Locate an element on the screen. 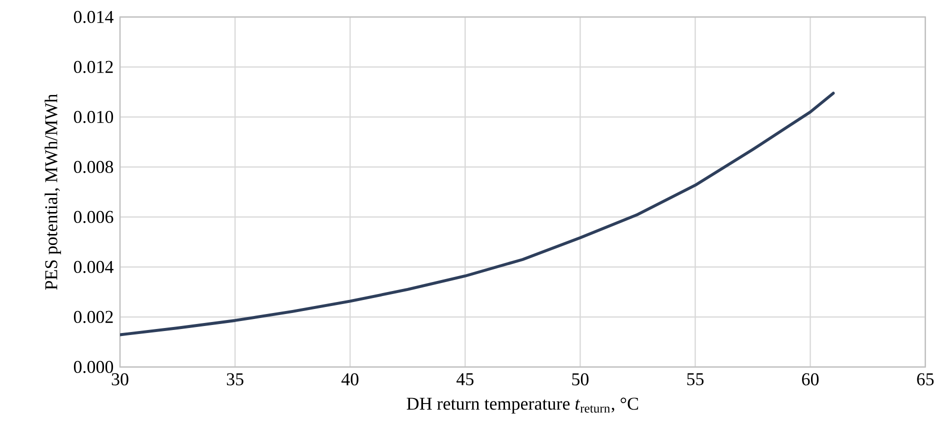 This screenshot has height=441, width=936. x-tick-label: 55 is located at coordinates (695, 379).